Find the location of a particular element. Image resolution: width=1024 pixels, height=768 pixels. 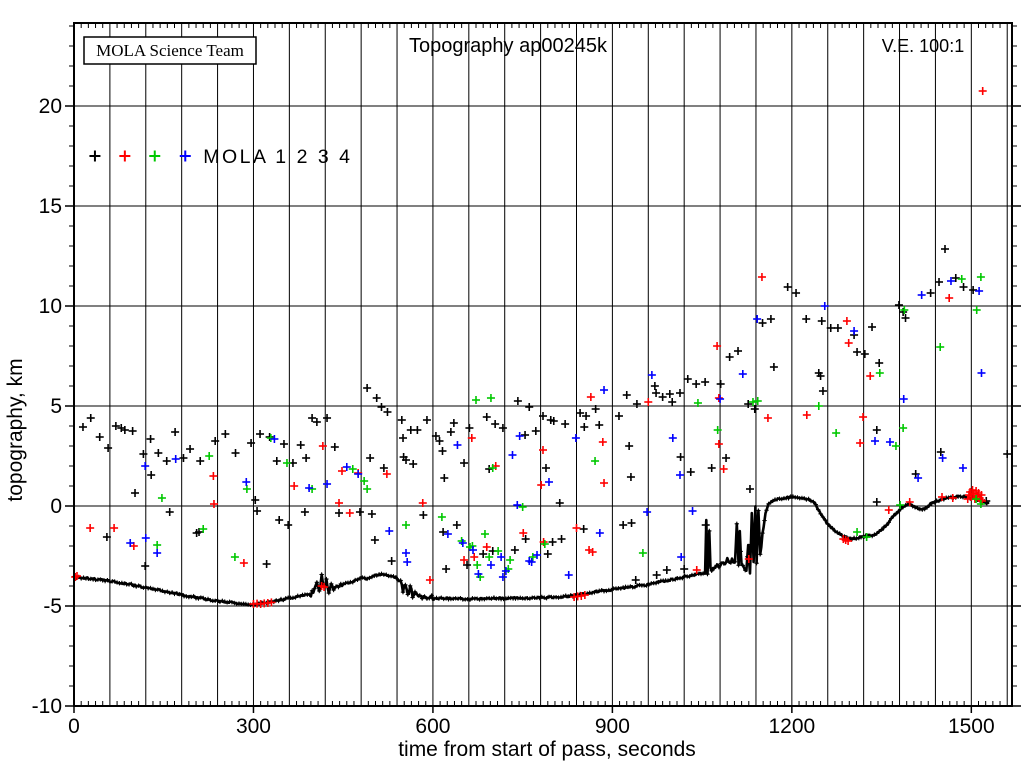

y-tick-labels: -10 -5 0 5 10 15 20 is located at coordinates (47, 406).